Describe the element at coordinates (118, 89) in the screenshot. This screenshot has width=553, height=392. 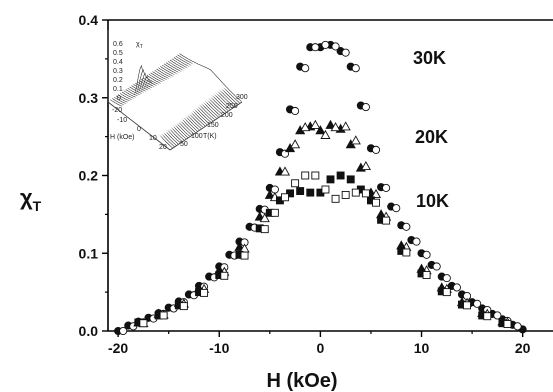
I see `inset-z-tick: 0.1` at that location.